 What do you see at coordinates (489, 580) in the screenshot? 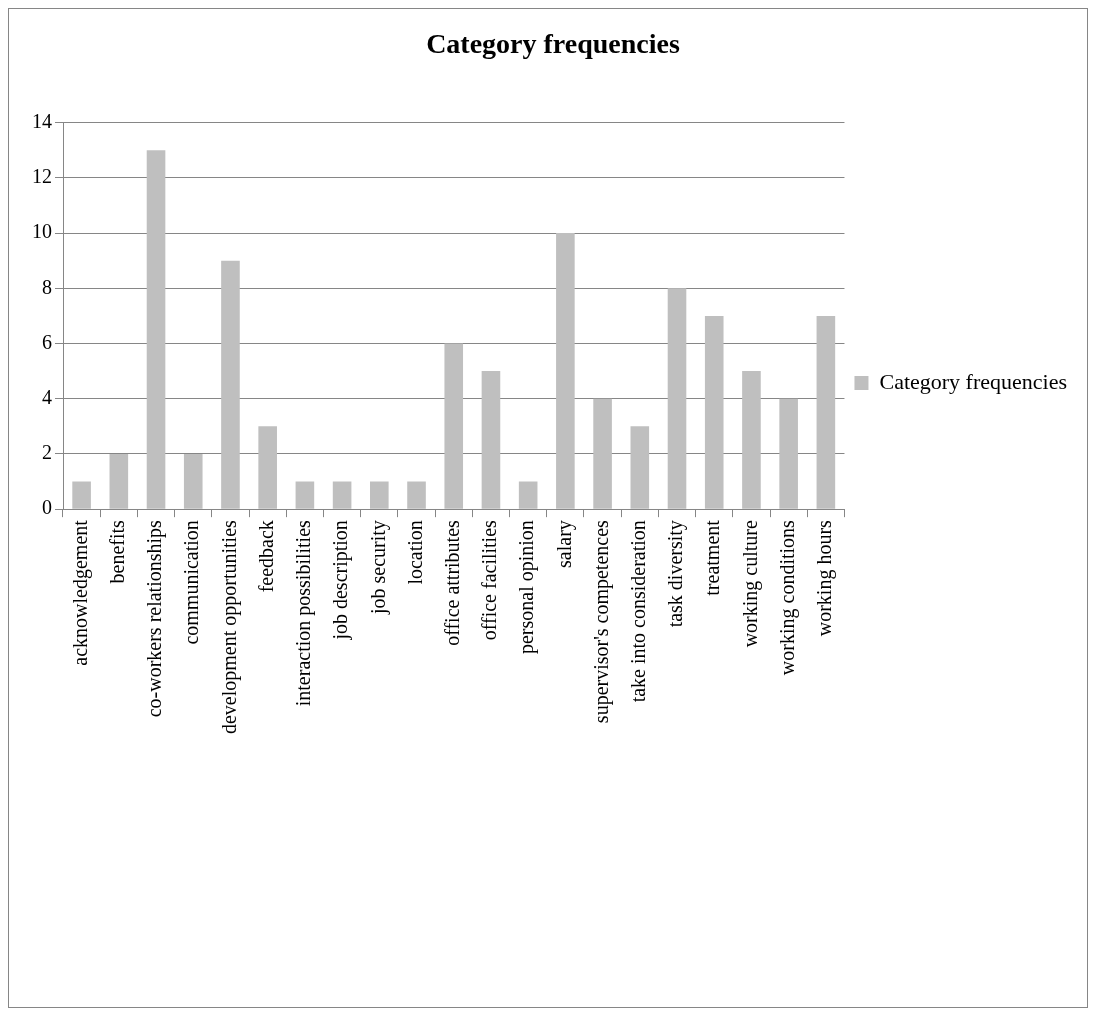
I see `x-tick-label: office facilities` at bounding box center [489, 580].